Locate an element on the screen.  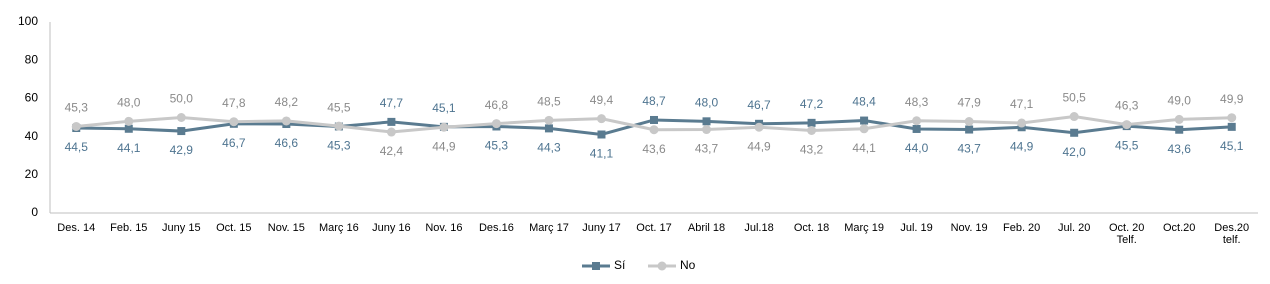
data-label: 45,5 is located at coordinates (339, 107).